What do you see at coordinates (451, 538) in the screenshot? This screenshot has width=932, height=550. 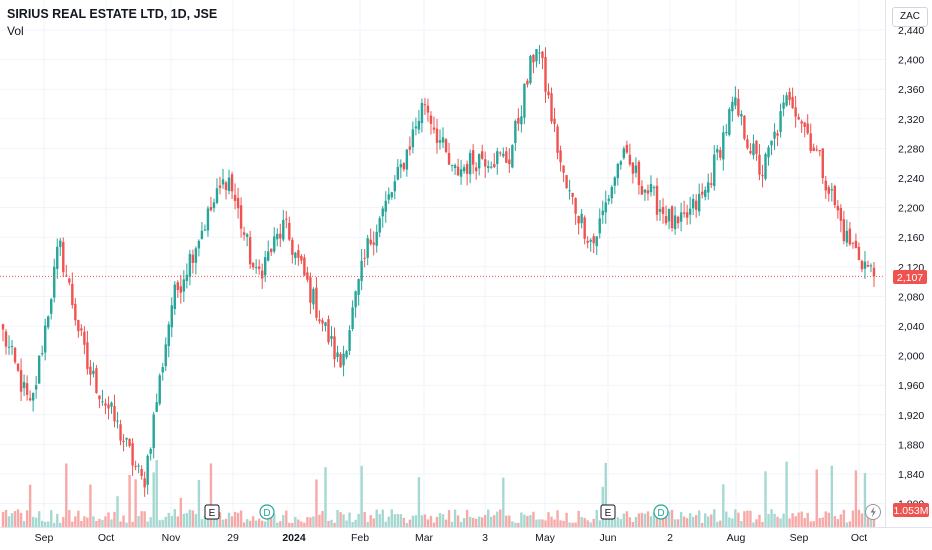 I see `time-axis: Sep Oct Nov 29 2024 Feb Mar 3 May Jun 2 Aug Sep Oct` at bounding box center [451, 538].